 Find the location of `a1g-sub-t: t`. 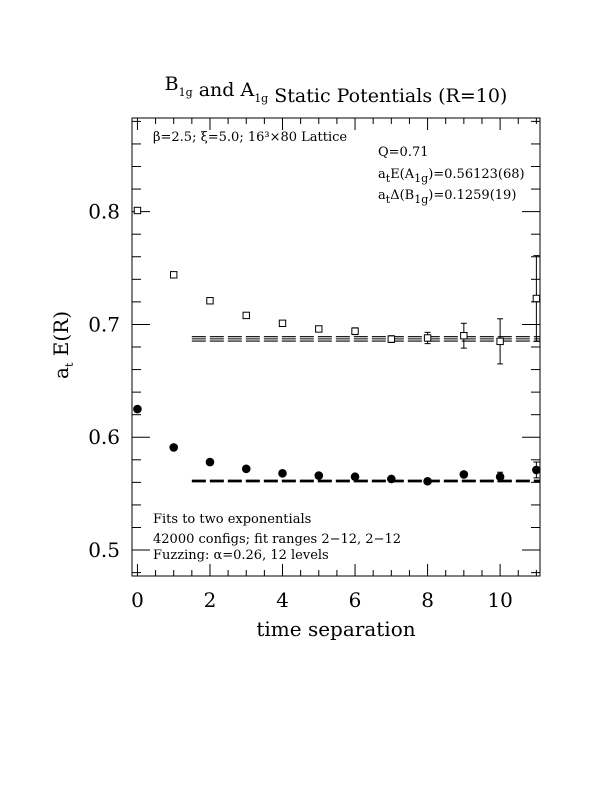

a1g-sub-t: t is located at coordinates (388, 178).